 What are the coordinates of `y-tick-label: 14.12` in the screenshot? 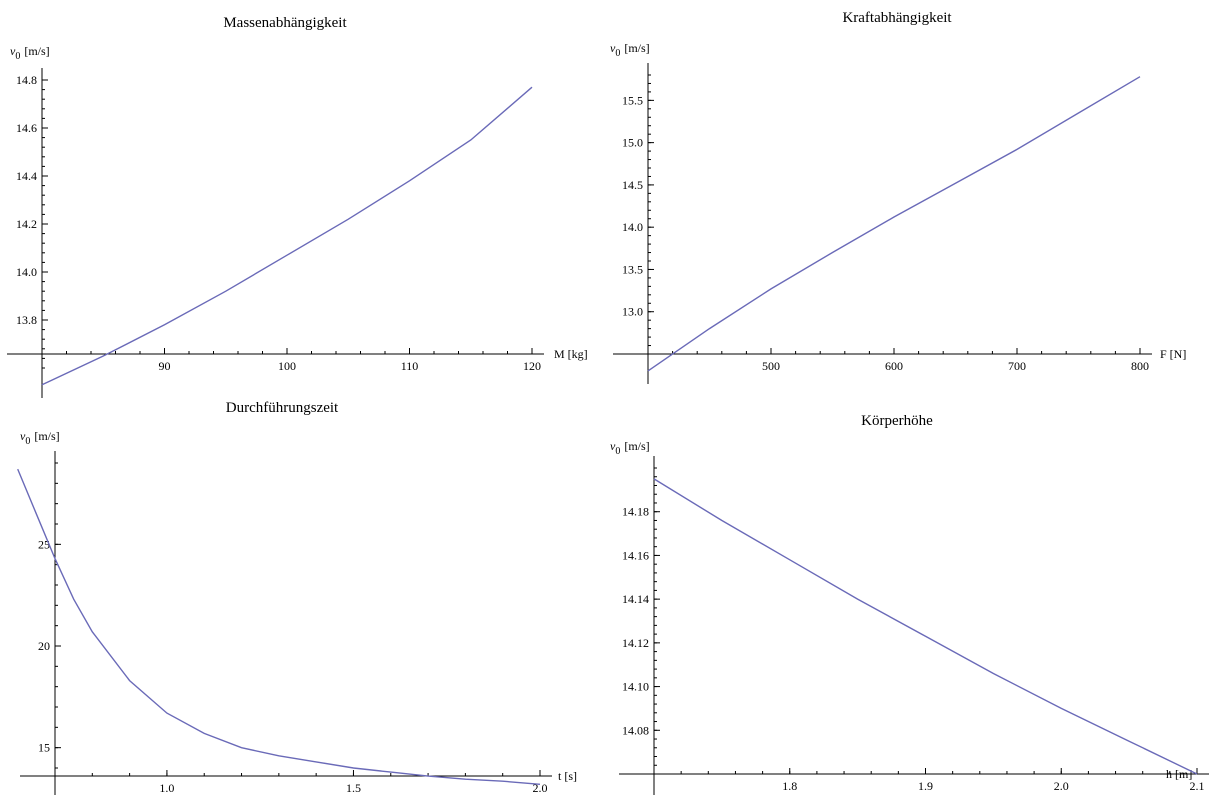 It's located at (635, 643).